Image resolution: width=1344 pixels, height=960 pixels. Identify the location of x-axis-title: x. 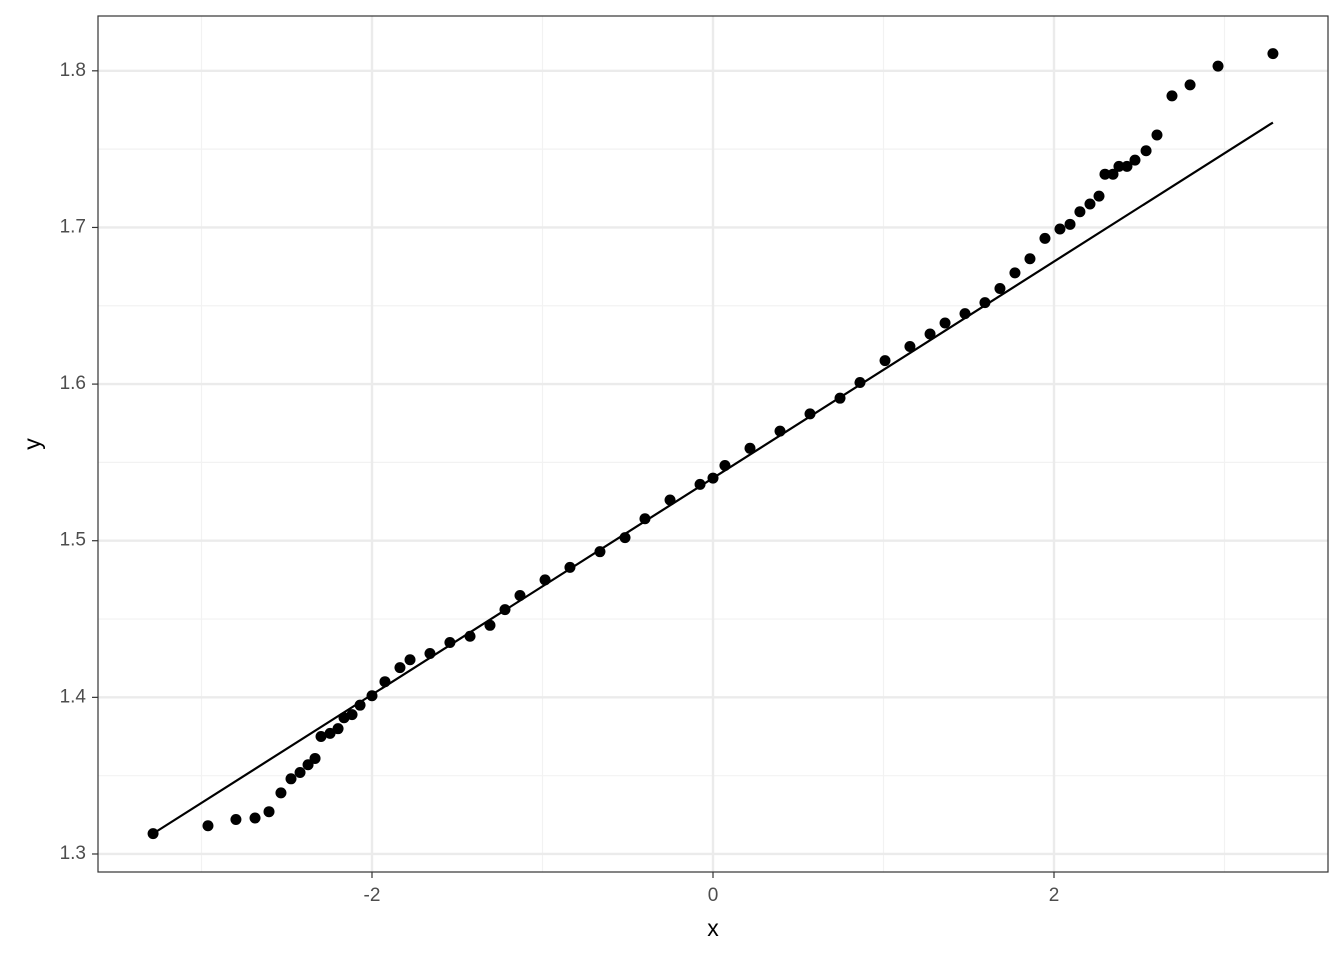
(713, 928).